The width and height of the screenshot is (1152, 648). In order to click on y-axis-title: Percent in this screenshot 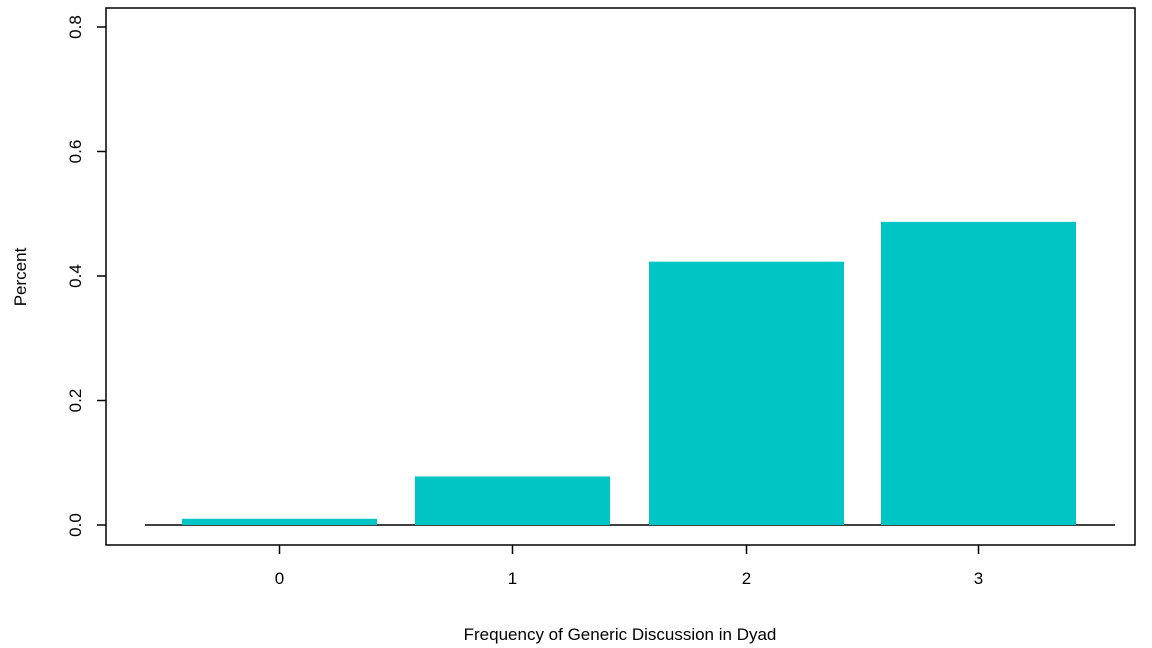, I will do `click(20, 276)`.